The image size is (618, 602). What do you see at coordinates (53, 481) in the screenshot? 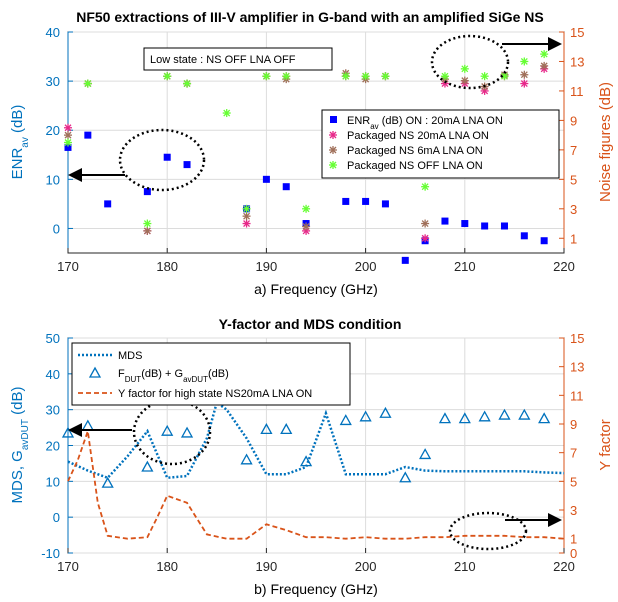
I see `y-tick-label: 10` at bounding box center [53, 481].